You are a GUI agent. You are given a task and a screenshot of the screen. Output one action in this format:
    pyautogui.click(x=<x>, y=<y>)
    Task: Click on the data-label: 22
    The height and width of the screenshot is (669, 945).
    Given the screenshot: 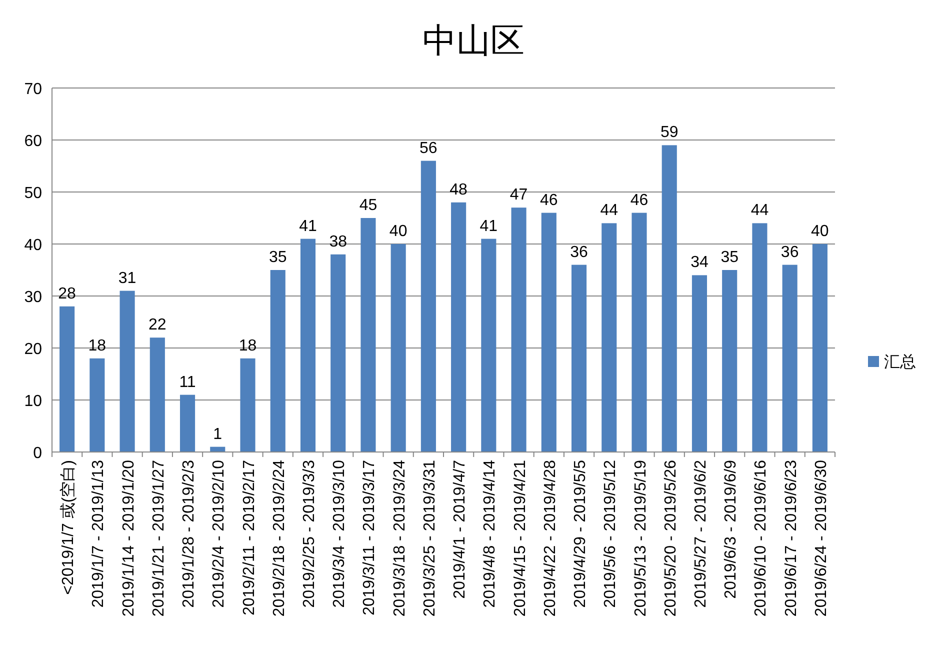 What is the action you would take?
    pyautogui.click(x=157, y=325)
    